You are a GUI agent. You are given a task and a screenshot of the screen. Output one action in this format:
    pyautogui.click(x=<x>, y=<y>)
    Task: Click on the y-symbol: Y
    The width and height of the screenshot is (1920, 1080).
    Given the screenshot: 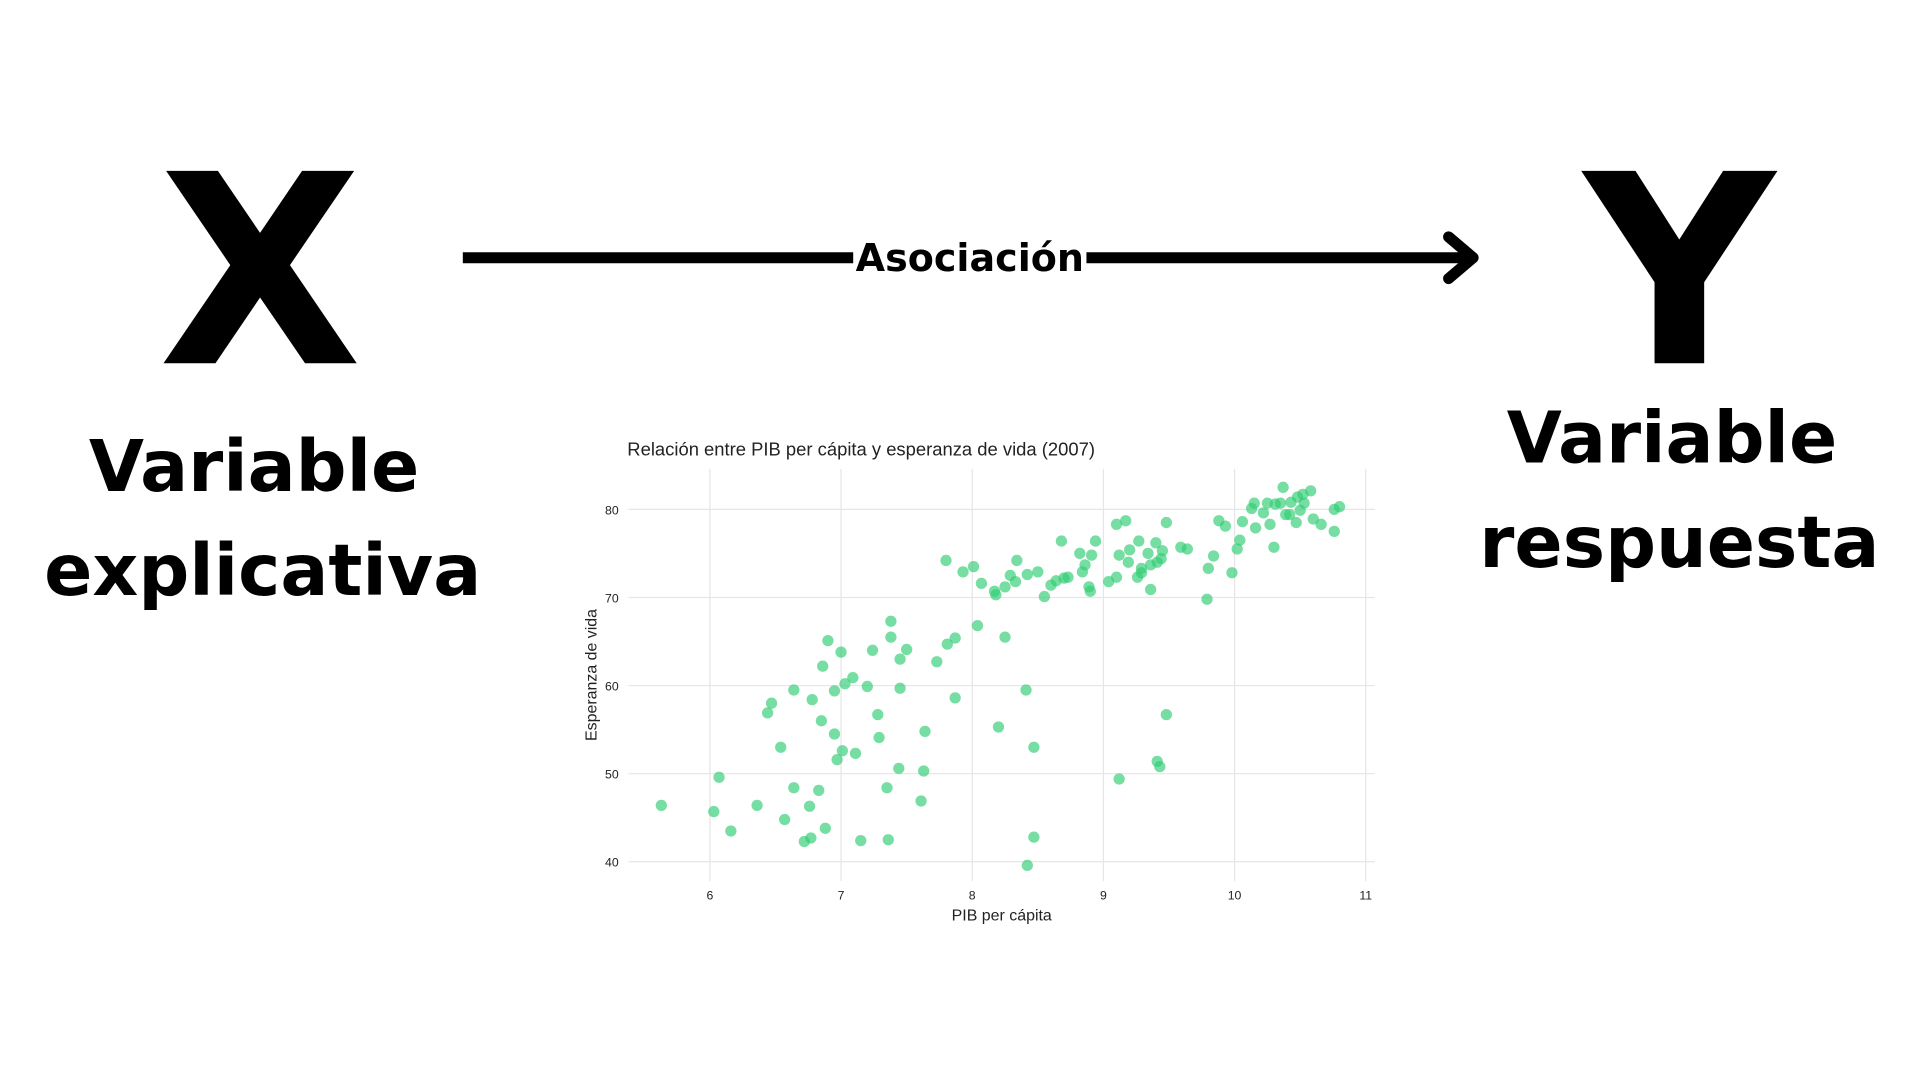 What is the action you would take?
    pyautogui.click(x=1679, y=272)
    